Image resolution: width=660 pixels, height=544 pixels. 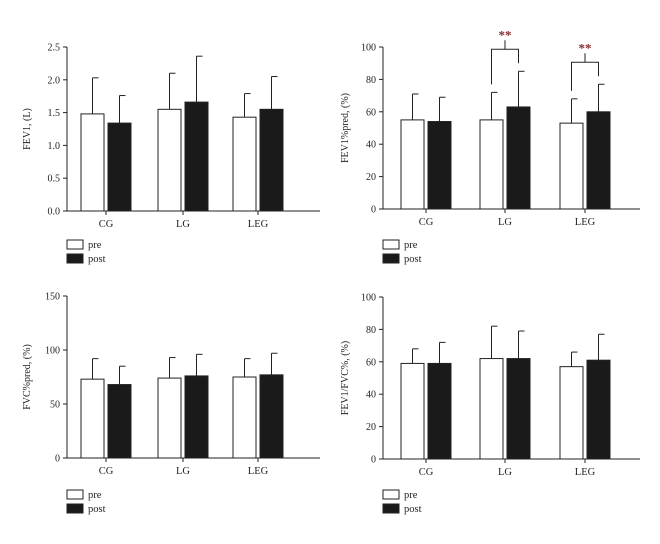 I want to click on y-tick-label: 0.0, so click(x=54, y=212).